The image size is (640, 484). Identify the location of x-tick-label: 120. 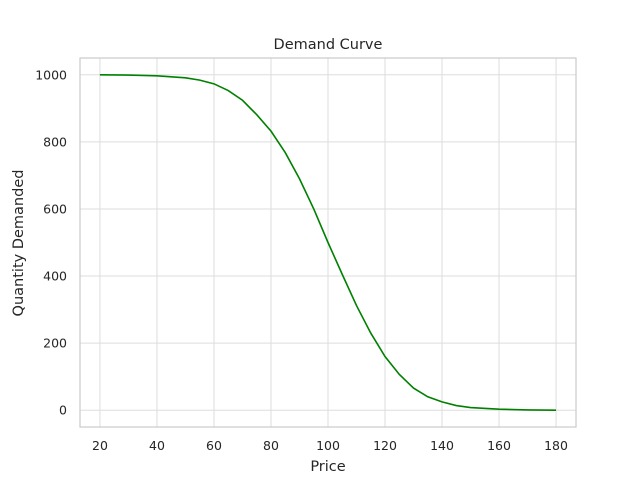
(385, 445).